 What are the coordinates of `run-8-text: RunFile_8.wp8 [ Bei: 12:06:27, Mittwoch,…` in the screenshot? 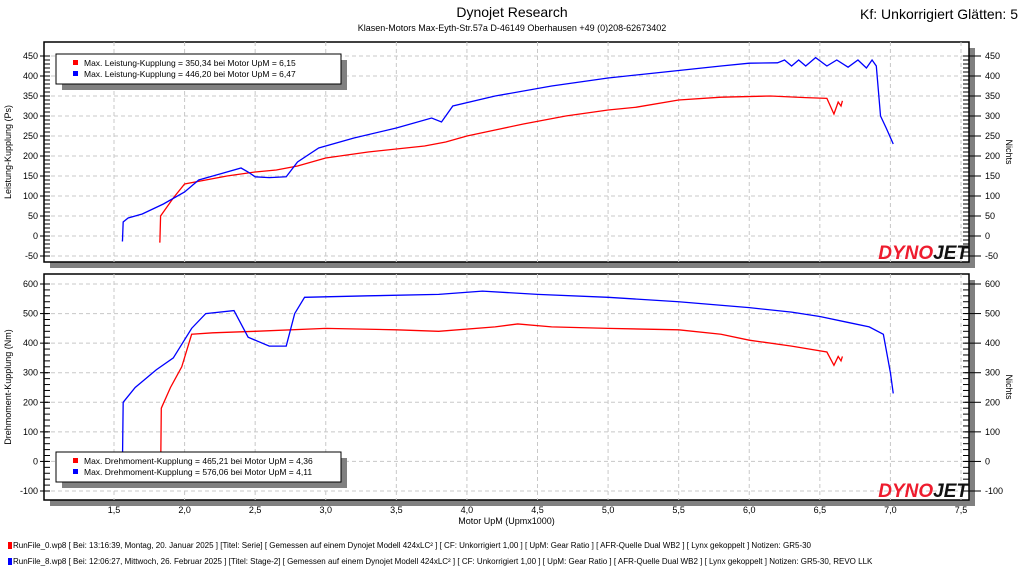 It's located at (443, 561).